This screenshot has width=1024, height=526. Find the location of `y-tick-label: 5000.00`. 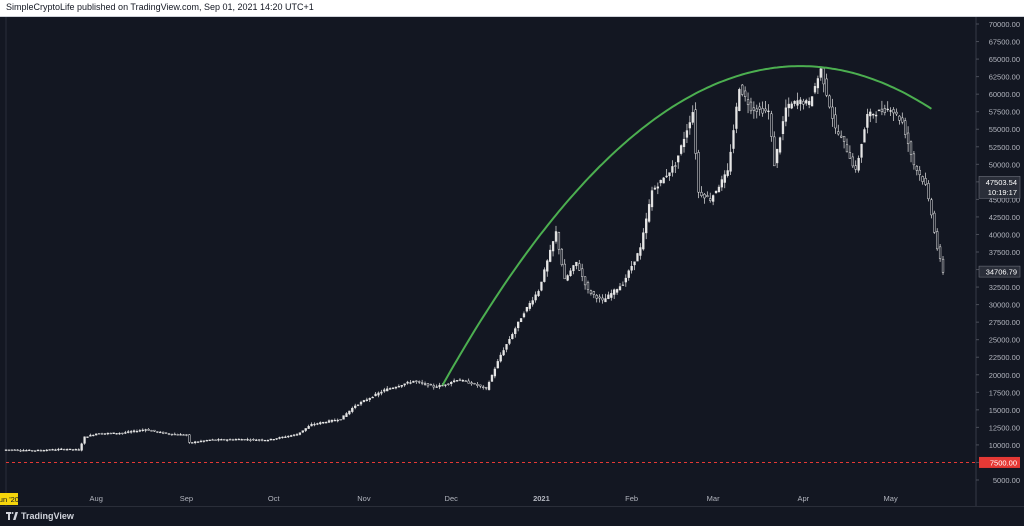

y-tick-label: 5000.00 is located at coordinates (1006, 480).